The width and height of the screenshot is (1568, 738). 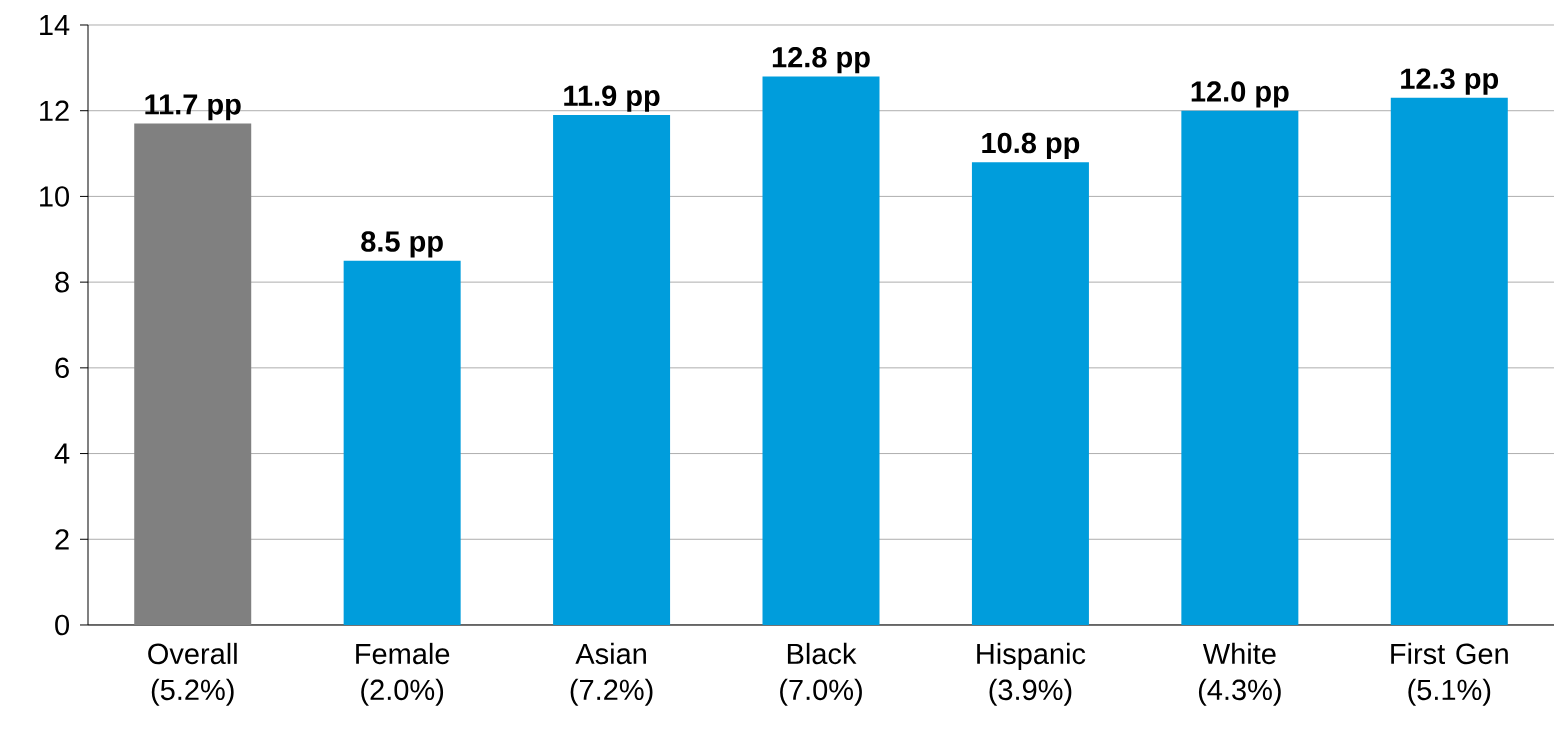 I want to click on x-tick-label: White (4.3%), so click(x=1239, y=674).